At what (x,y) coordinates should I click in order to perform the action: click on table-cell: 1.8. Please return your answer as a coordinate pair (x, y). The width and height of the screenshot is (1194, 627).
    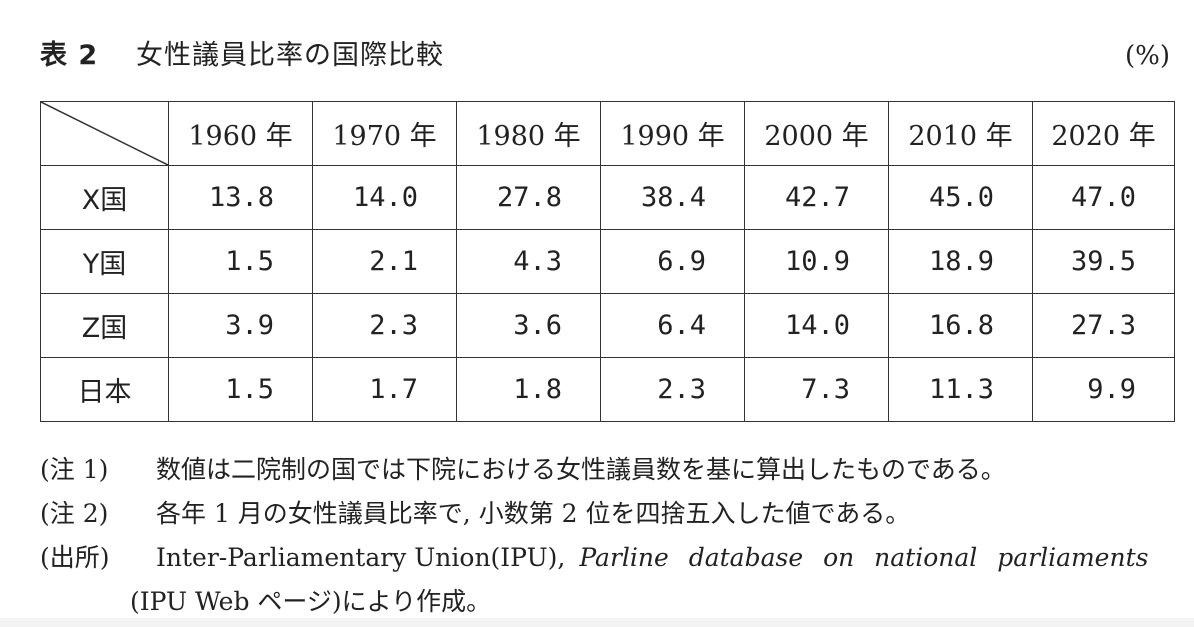
    Looking at the image, I should click on (528, 389).